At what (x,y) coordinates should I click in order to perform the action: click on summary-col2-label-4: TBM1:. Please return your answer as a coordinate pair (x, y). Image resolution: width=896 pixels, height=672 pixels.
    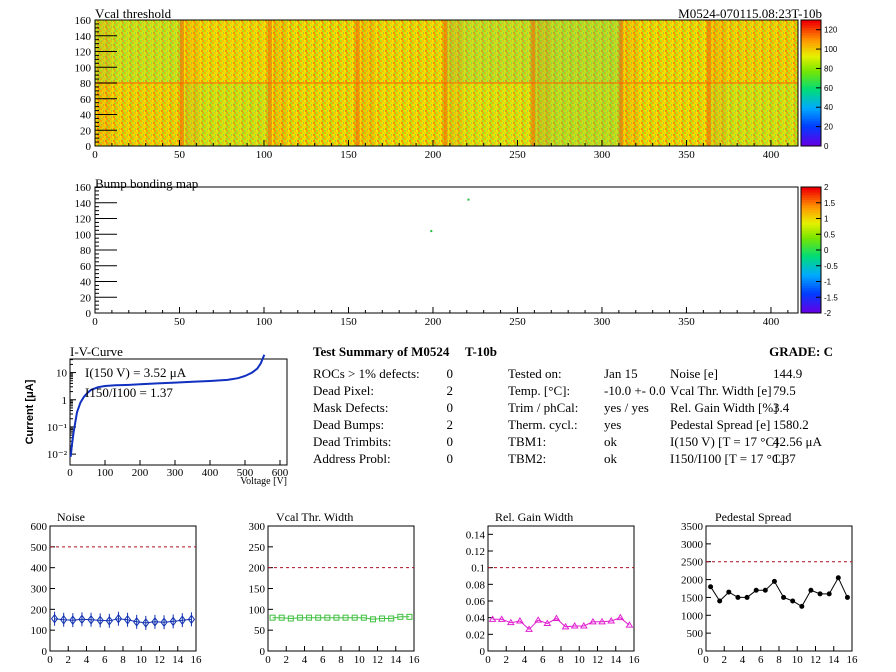
    Looking at the image, I should click on (527, 441).